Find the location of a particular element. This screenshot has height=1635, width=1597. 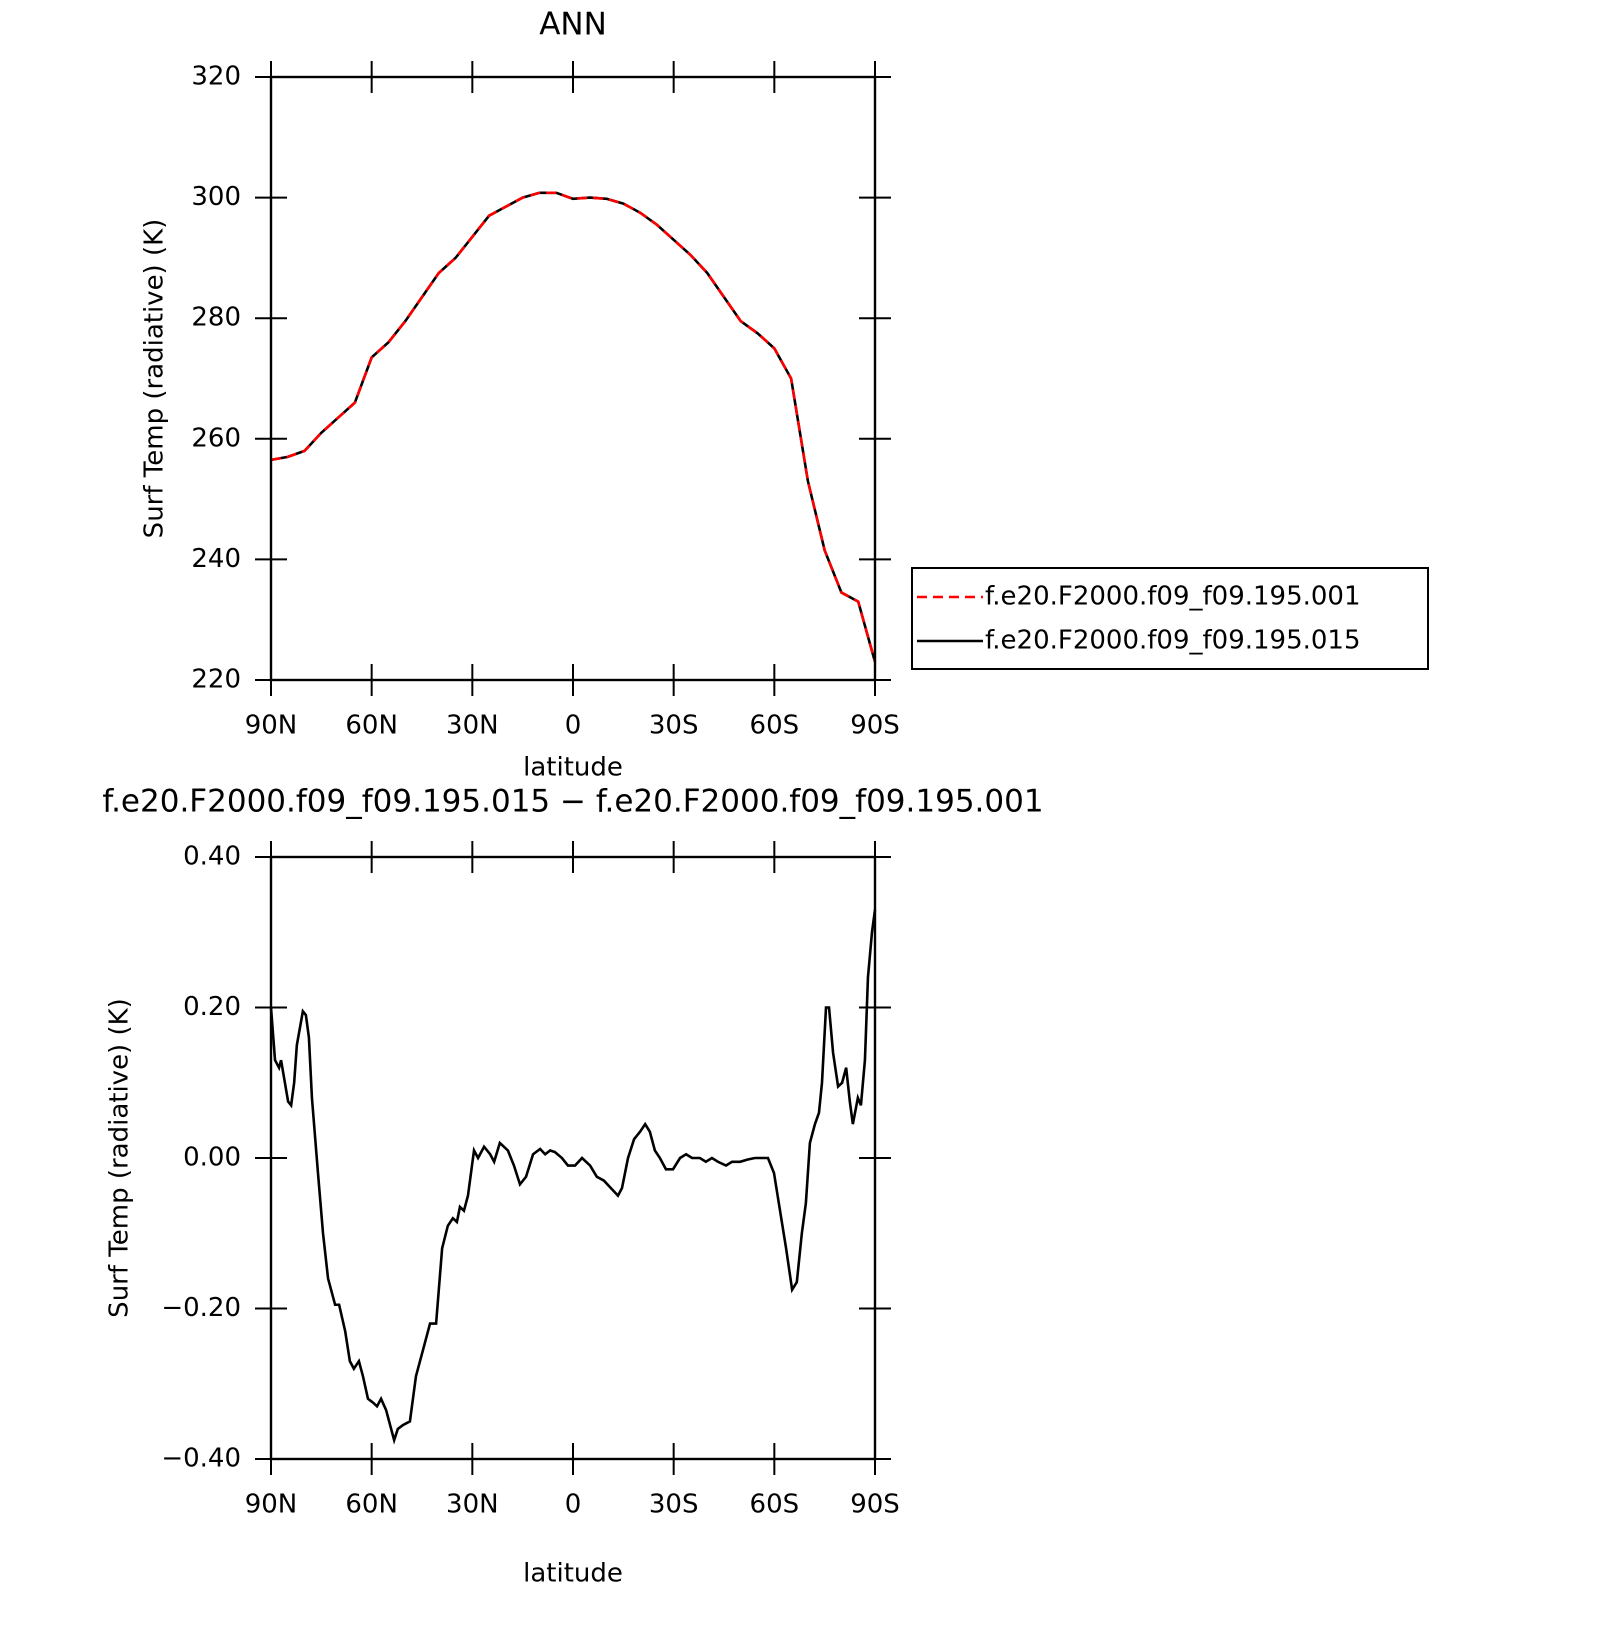

y-tick-label: 220 is located at coordinates (216, 680).